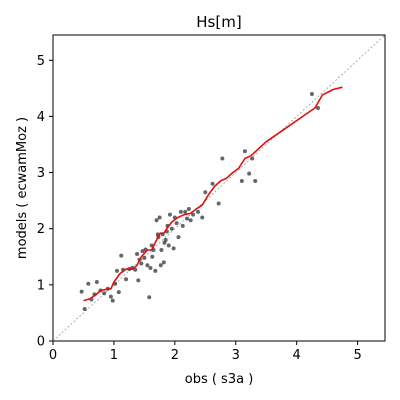 This screenshot has height=400, width=400. Describe the element at coordinates (41, 173) in the screenshot. I see `y-tick-label: 3` at that location.